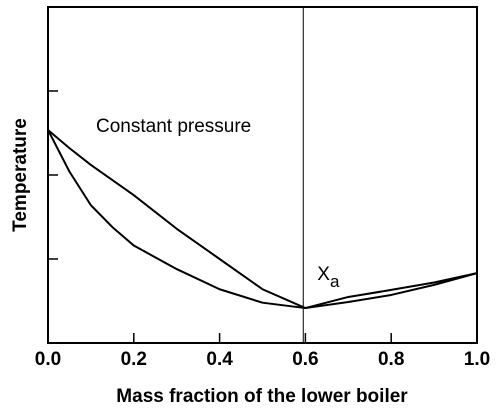 Image resolution: width=503 pixels, height=412 pixels. What do you see at coordinates (20, 175) in the screenshot?
I see `y-axis-label: Temperature` at bounding box center [20, 175].